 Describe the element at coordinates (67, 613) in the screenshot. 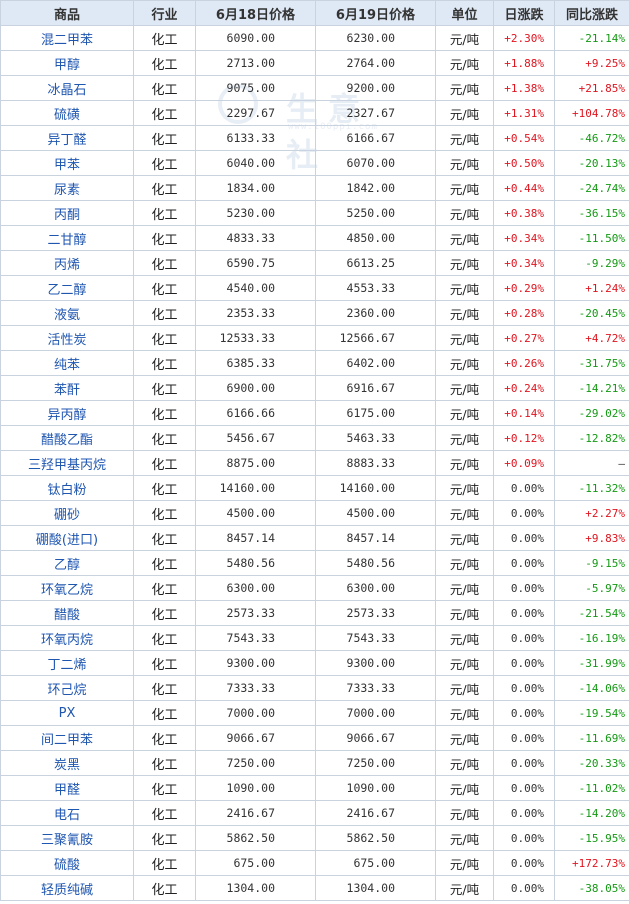

I see `product-link: 醋酸` at that location.